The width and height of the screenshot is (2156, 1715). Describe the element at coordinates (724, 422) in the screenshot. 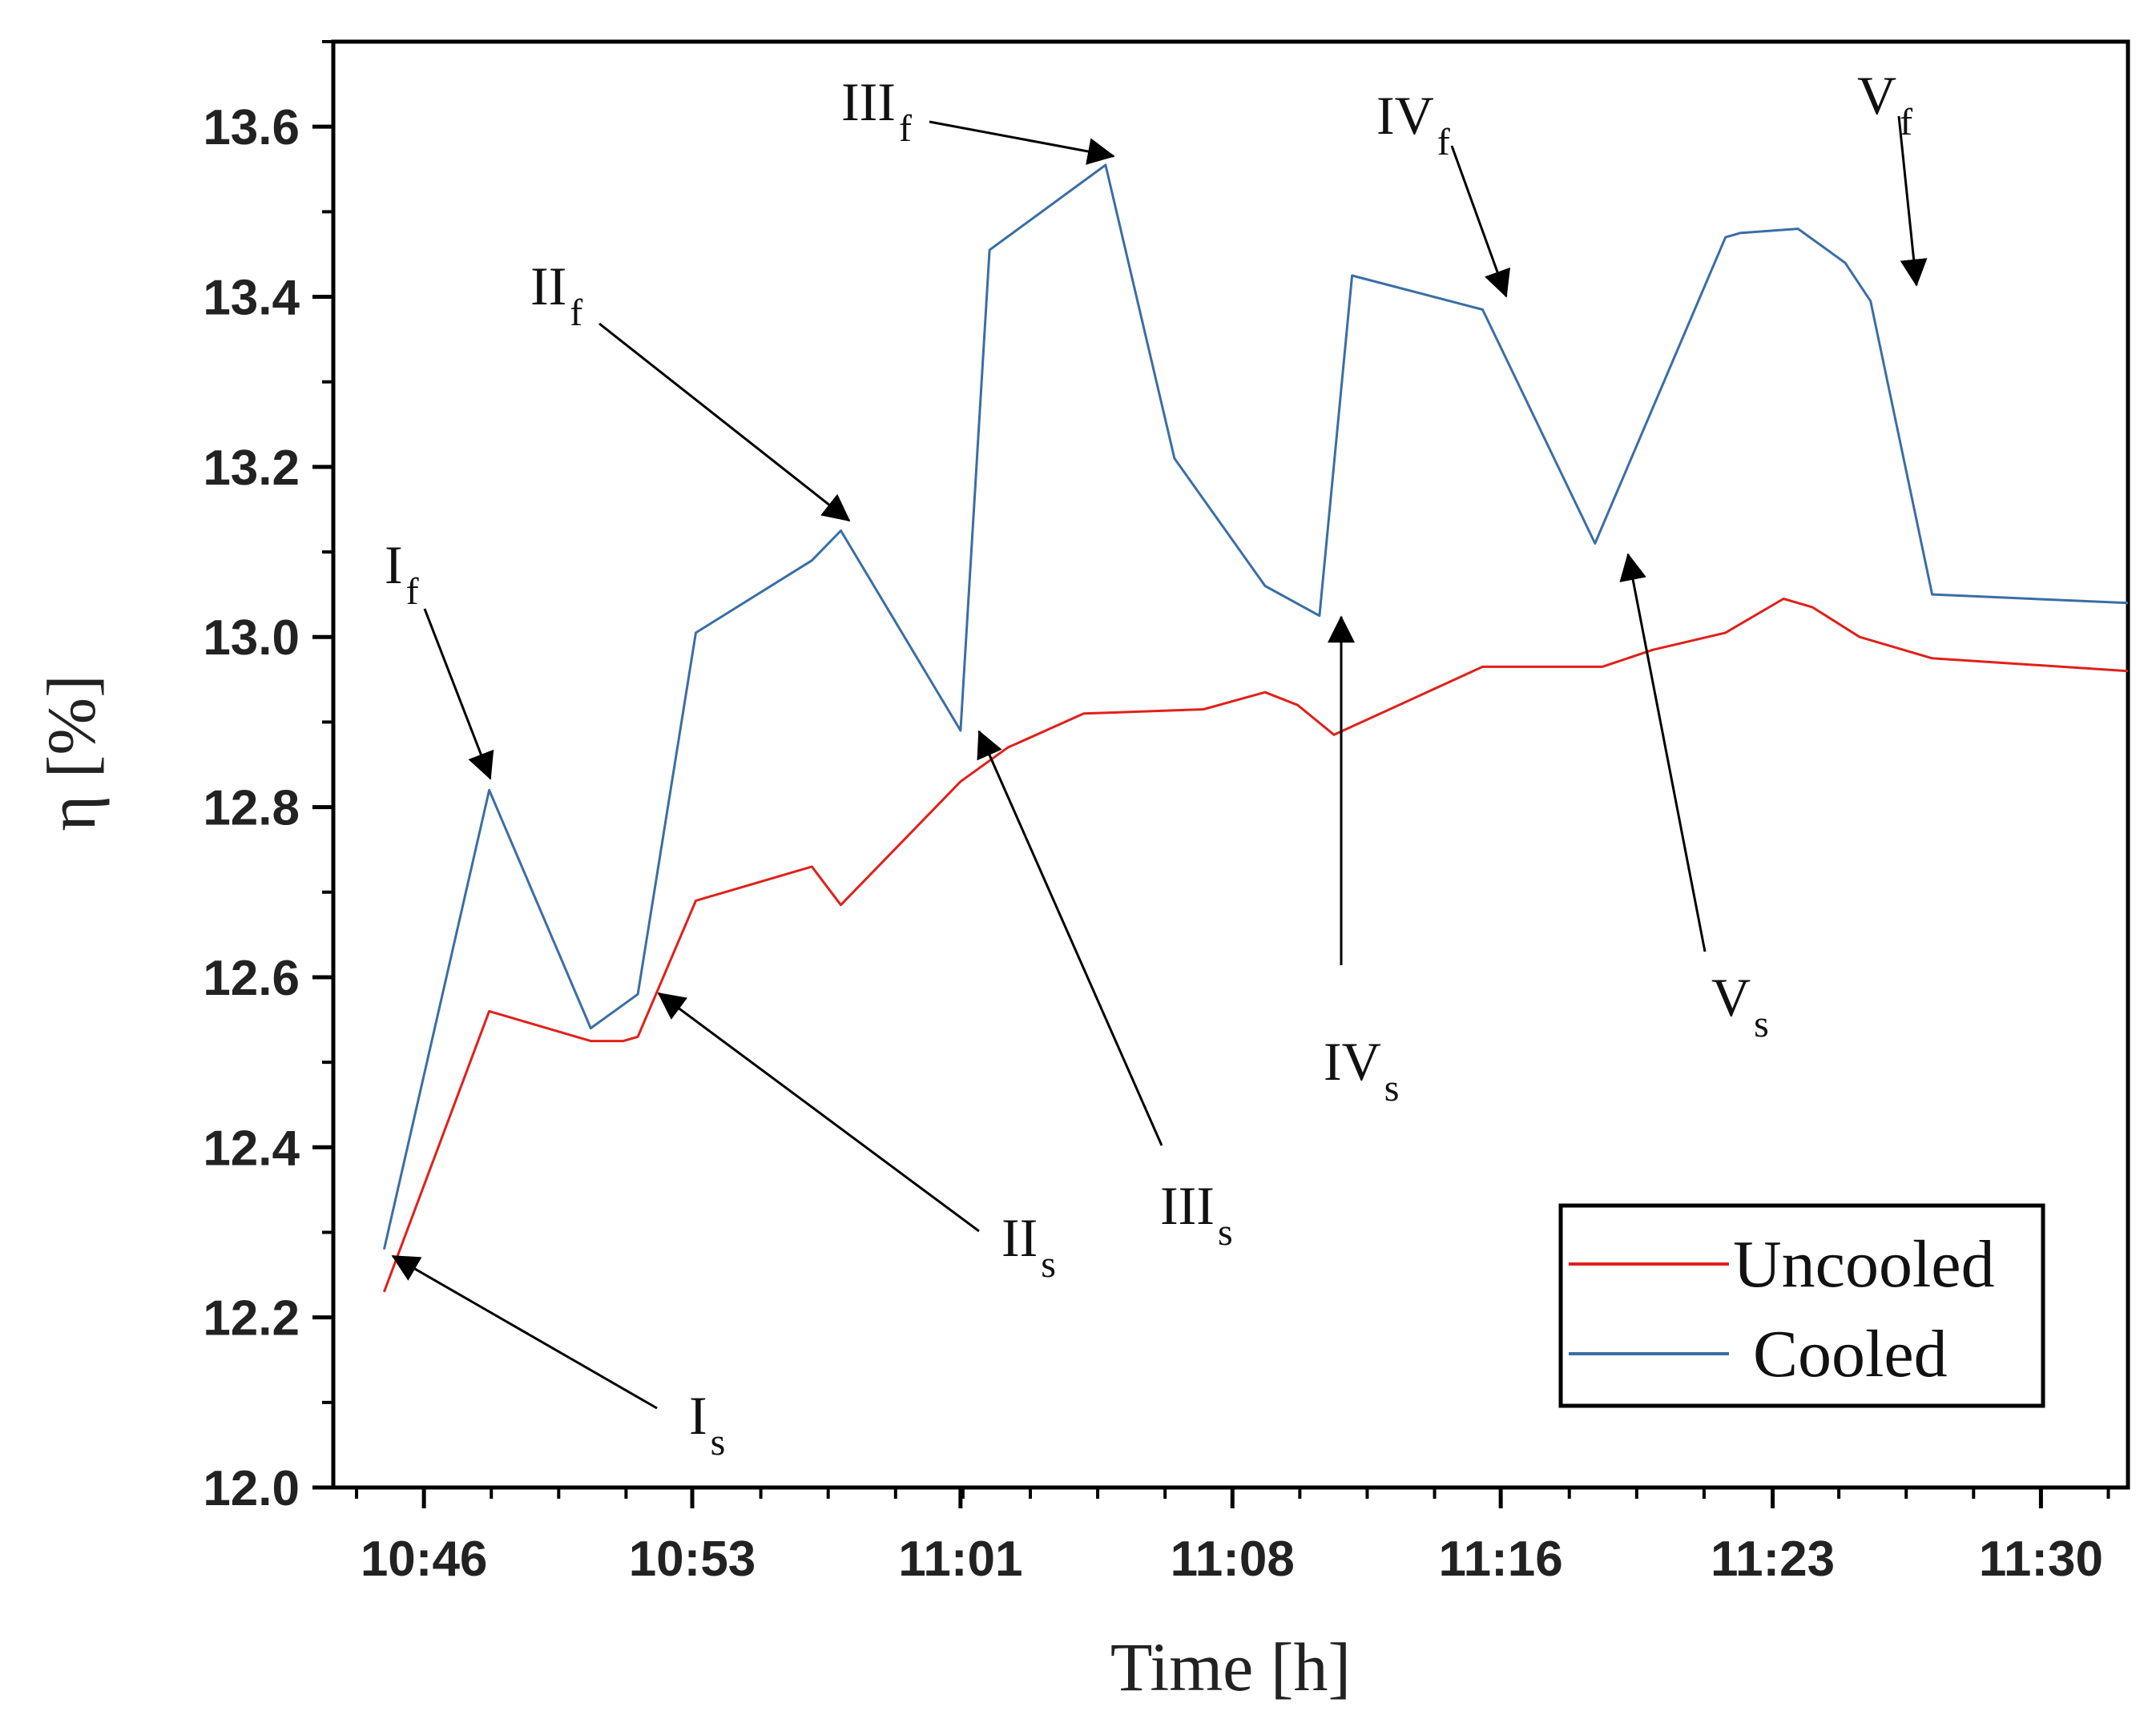

I see `annotation-arrow-iif` at that location.